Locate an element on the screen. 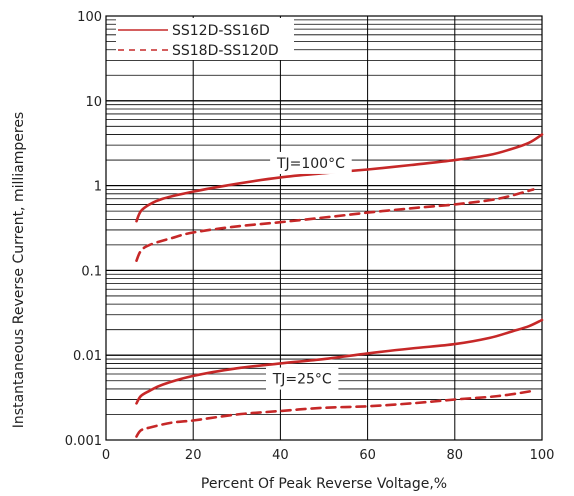  y-tick-label: 10 is located at coordinates (93, 102).